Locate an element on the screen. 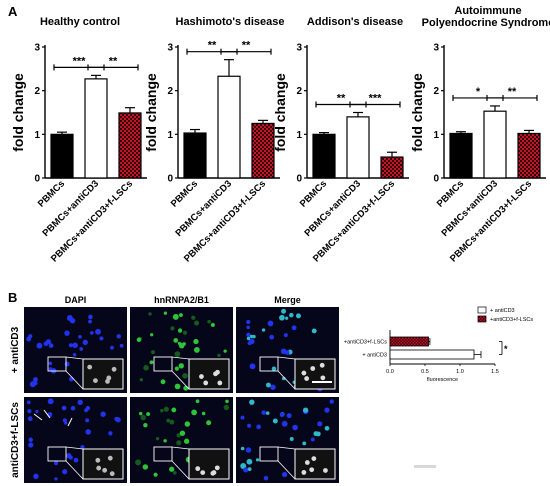 The height and width of the screenshot is (486, 550). inset-connector is located at coordinates (180, 358).